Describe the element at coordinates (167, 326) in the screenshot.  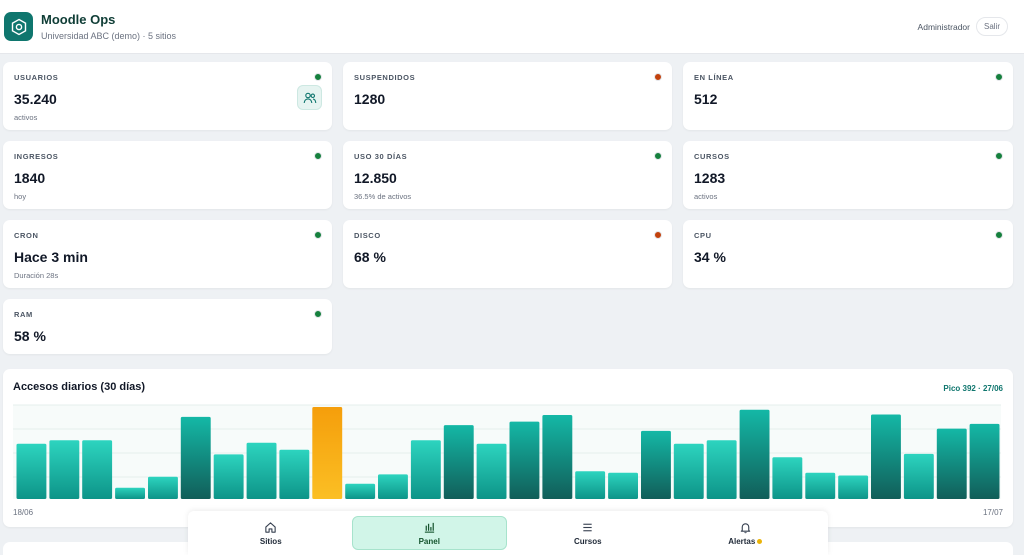
I see `metric-card-ram: RAM 58 %` at that location.